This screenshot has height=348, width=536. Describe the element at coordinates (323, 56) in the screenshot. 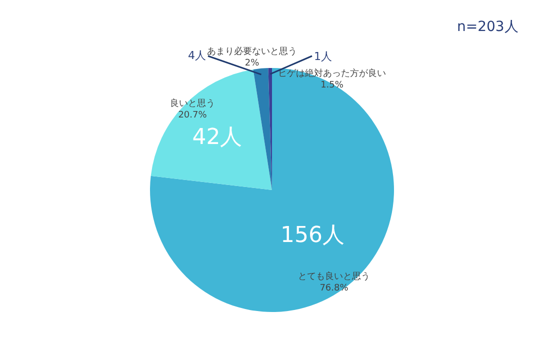

I see `data-label: 1人` at that location.